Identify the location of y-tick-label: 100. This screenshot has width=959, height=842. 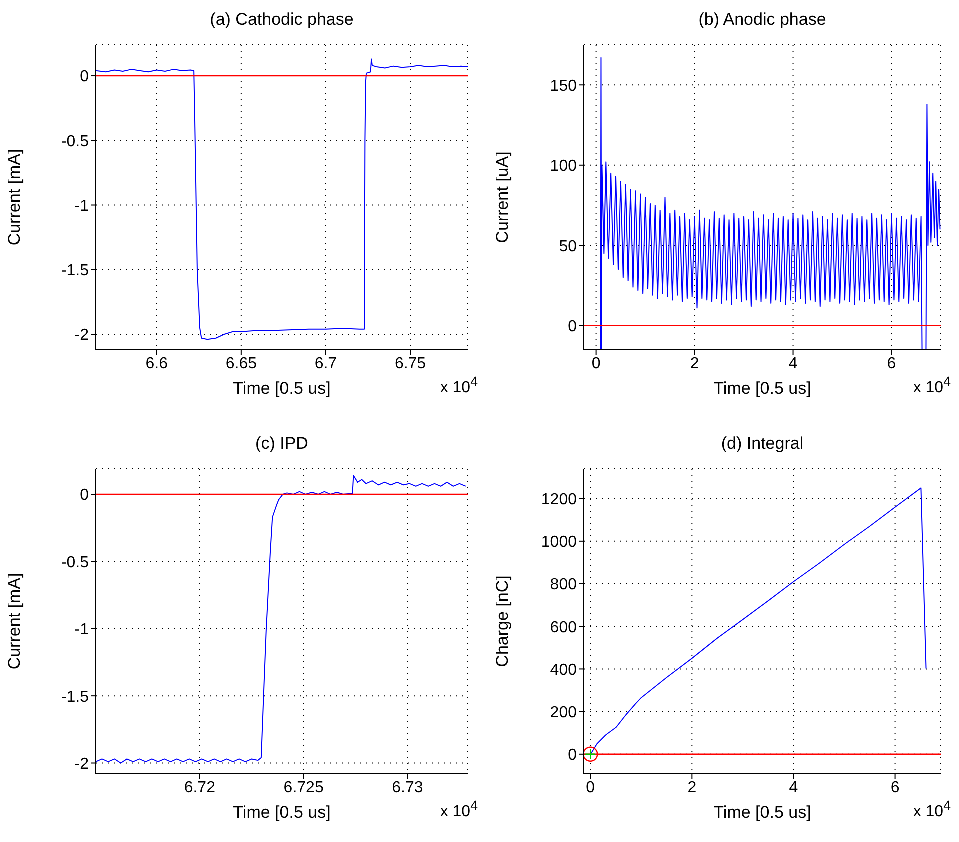
(564, 167).